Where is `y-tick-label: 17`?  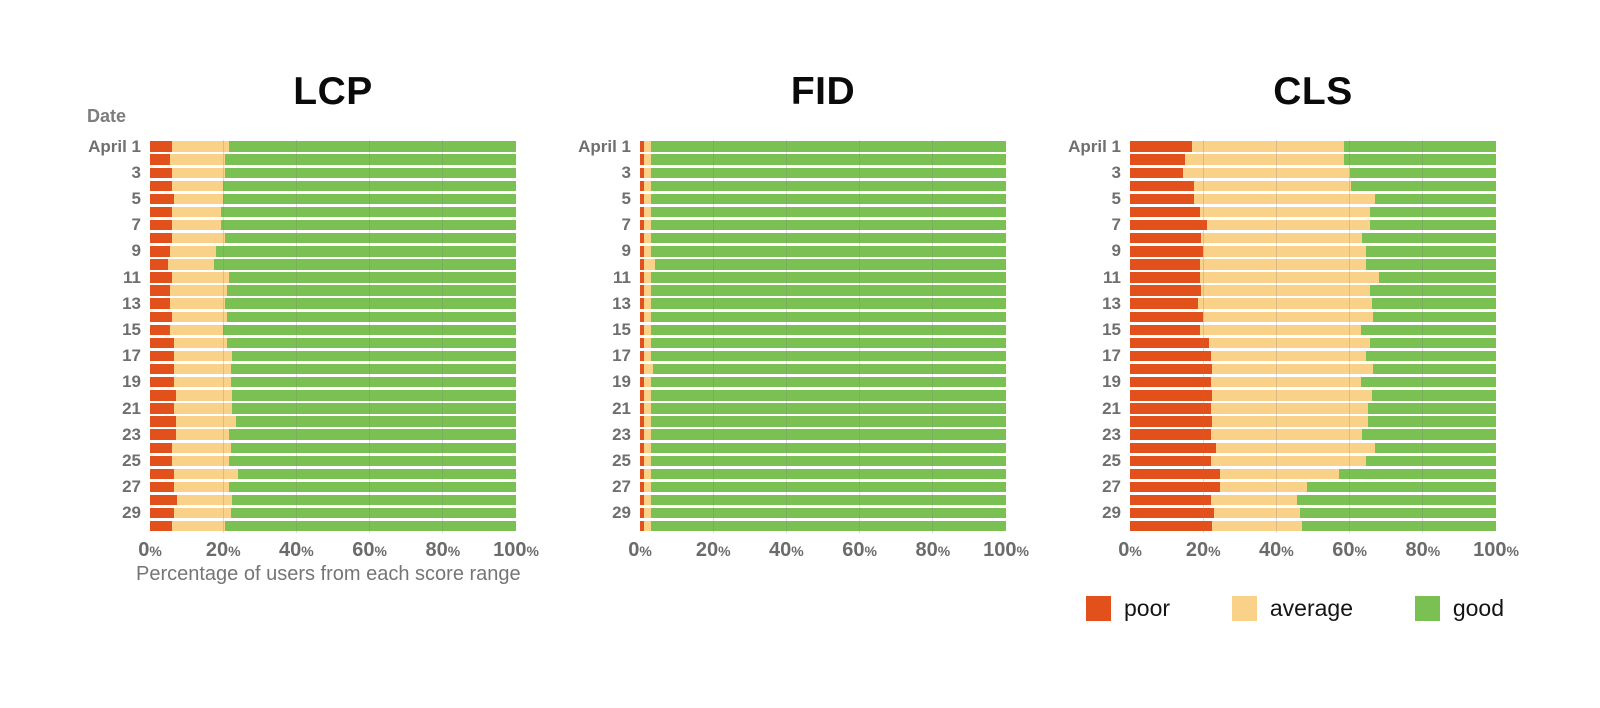
y-tick-label: 17 is located at coordinates (131, 356).